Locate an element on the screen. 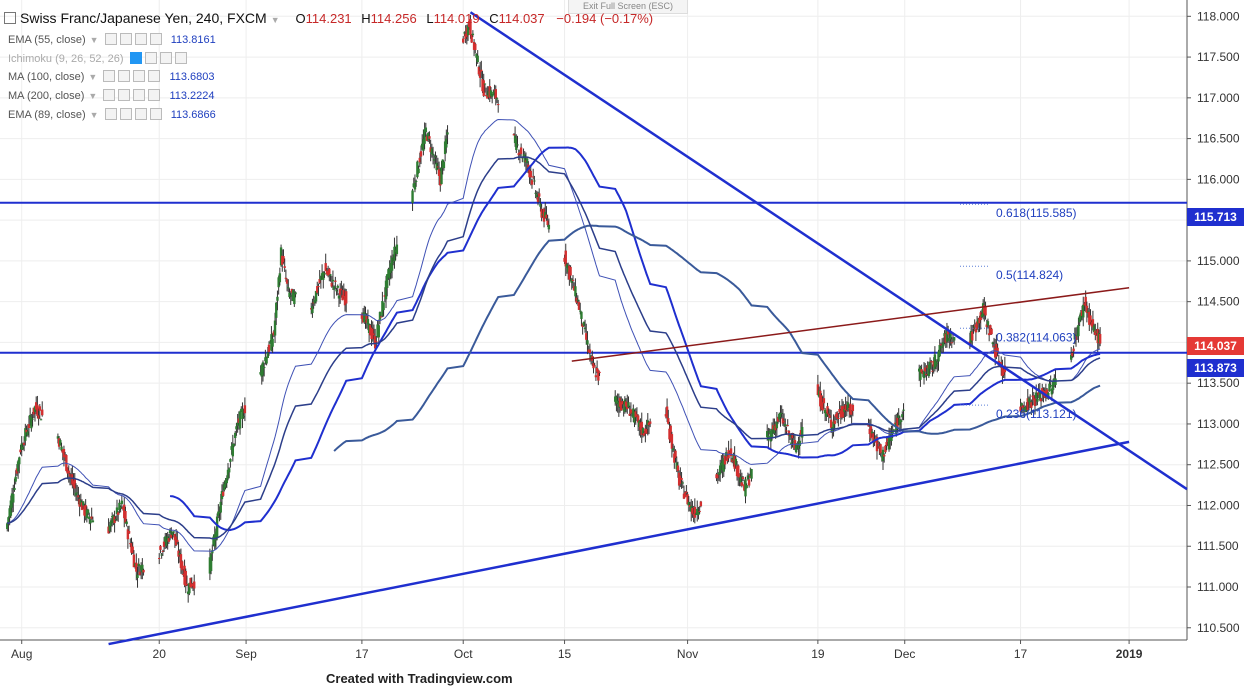  indicator-ichimoku: Ichimoku (9, 26, 52, 26) is located at coordinates (97, 58).